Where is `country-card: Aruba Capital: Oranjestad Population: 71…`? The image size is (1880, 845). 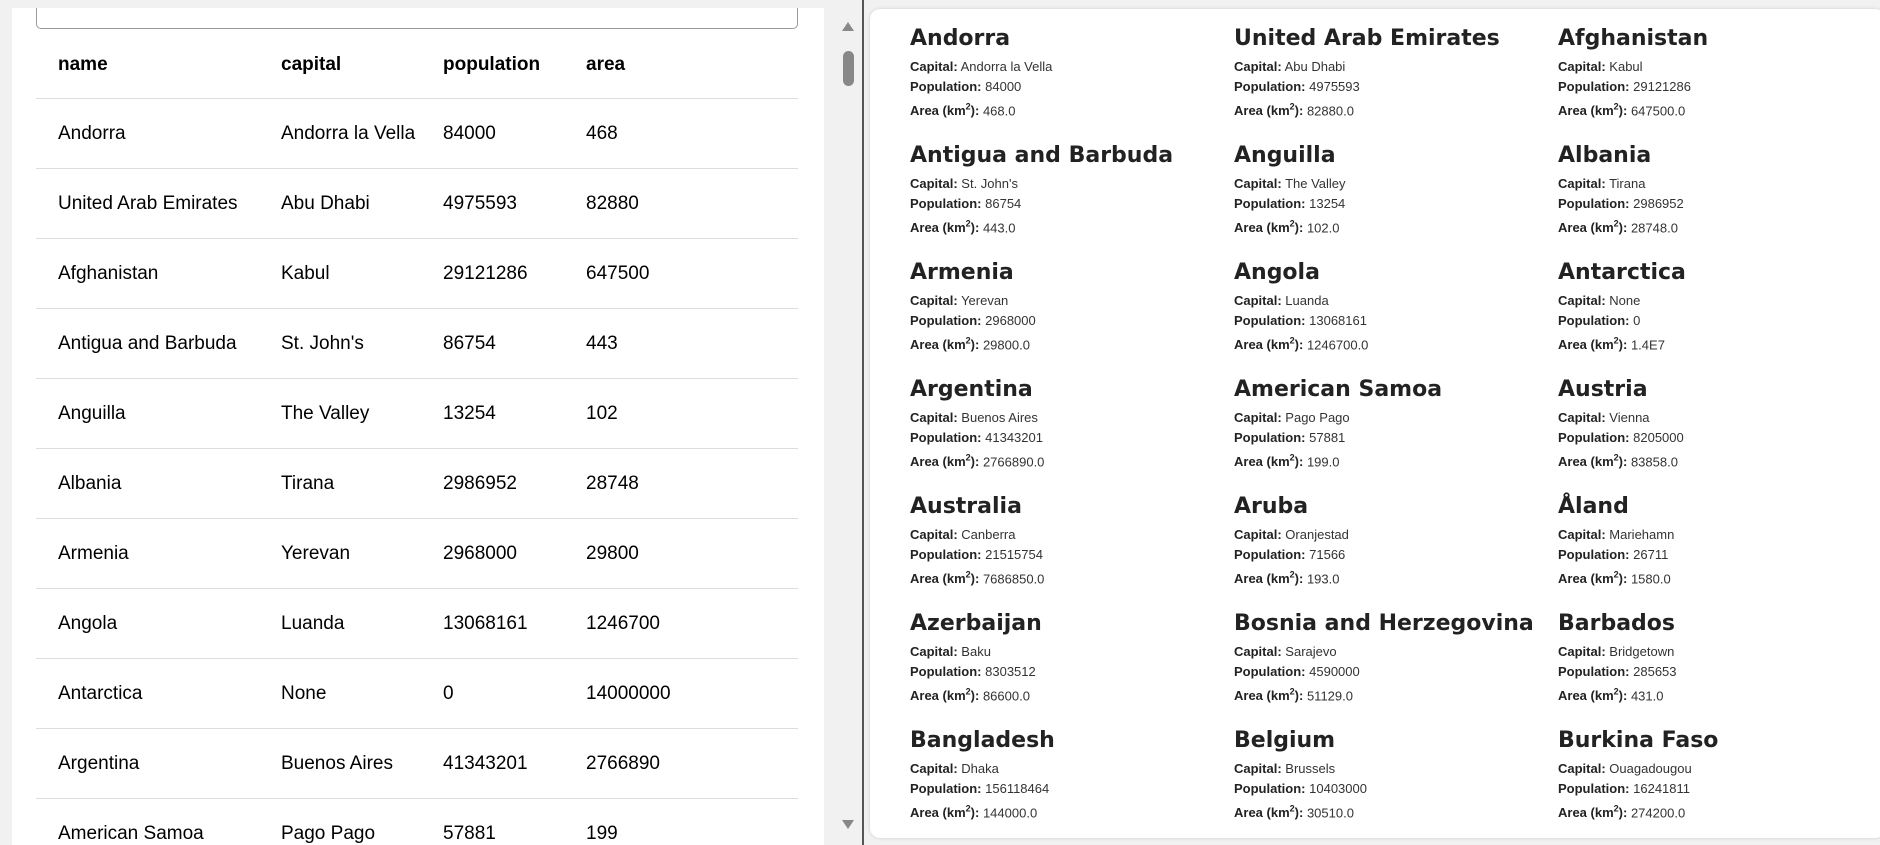
country-card: Aruba Capital: Oranjestad Population: 71… is located at coordinates (1396, 547).